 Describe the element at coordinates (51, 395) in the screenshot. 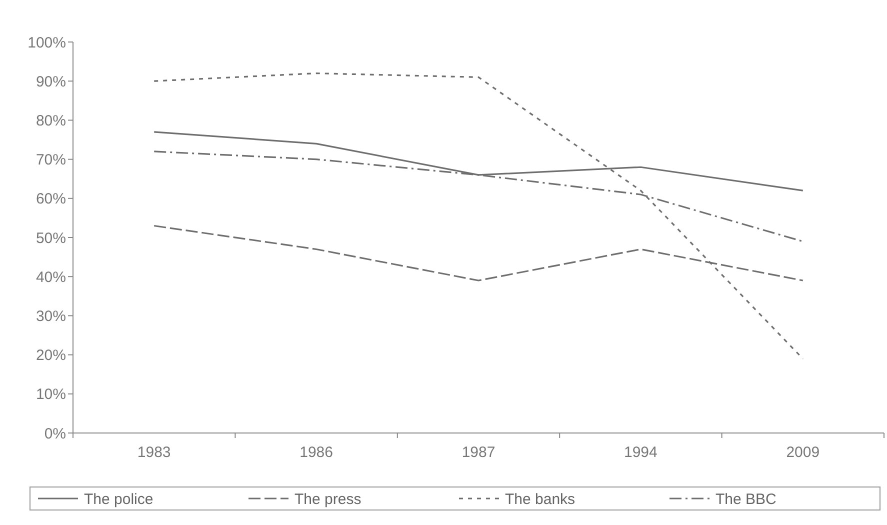

I see `y-tick-label: 10%` at that location.